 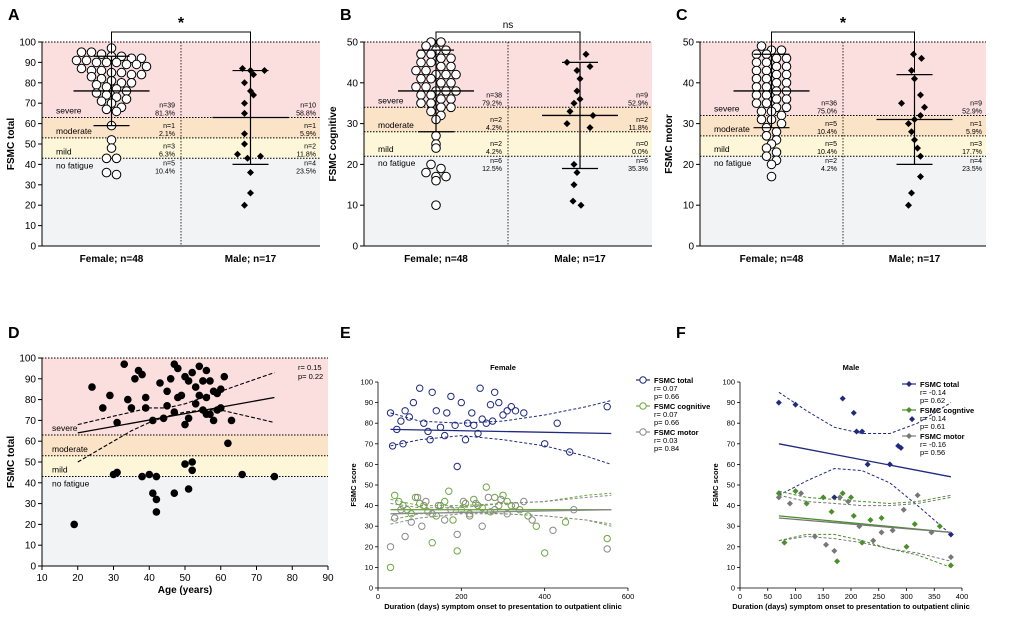 I want to click on y-tick-label: 10, so click(x=731, y=567).